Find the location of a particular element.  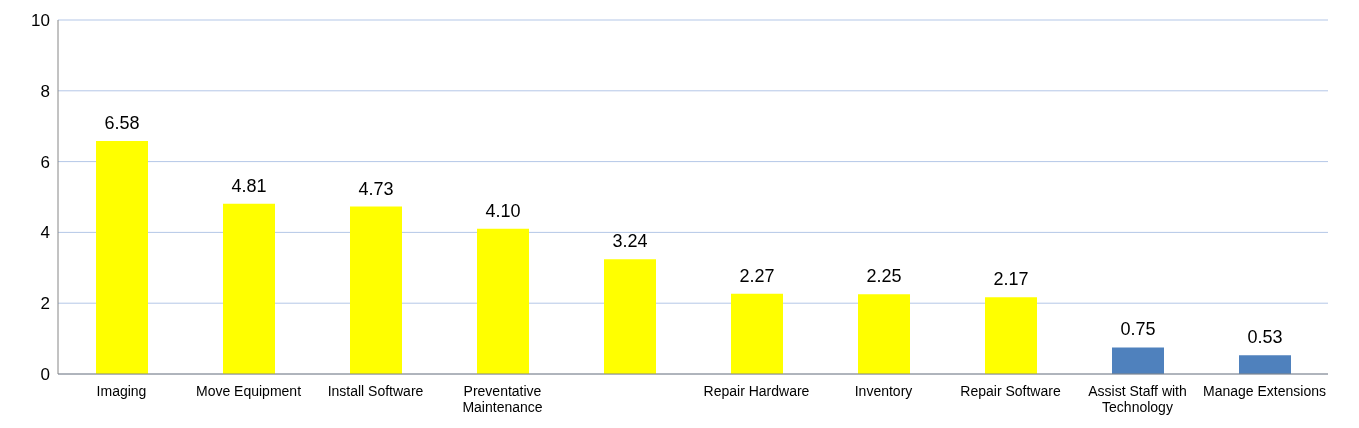

x-tick-label: Repair Hardware is located at coordinates (756, 391).